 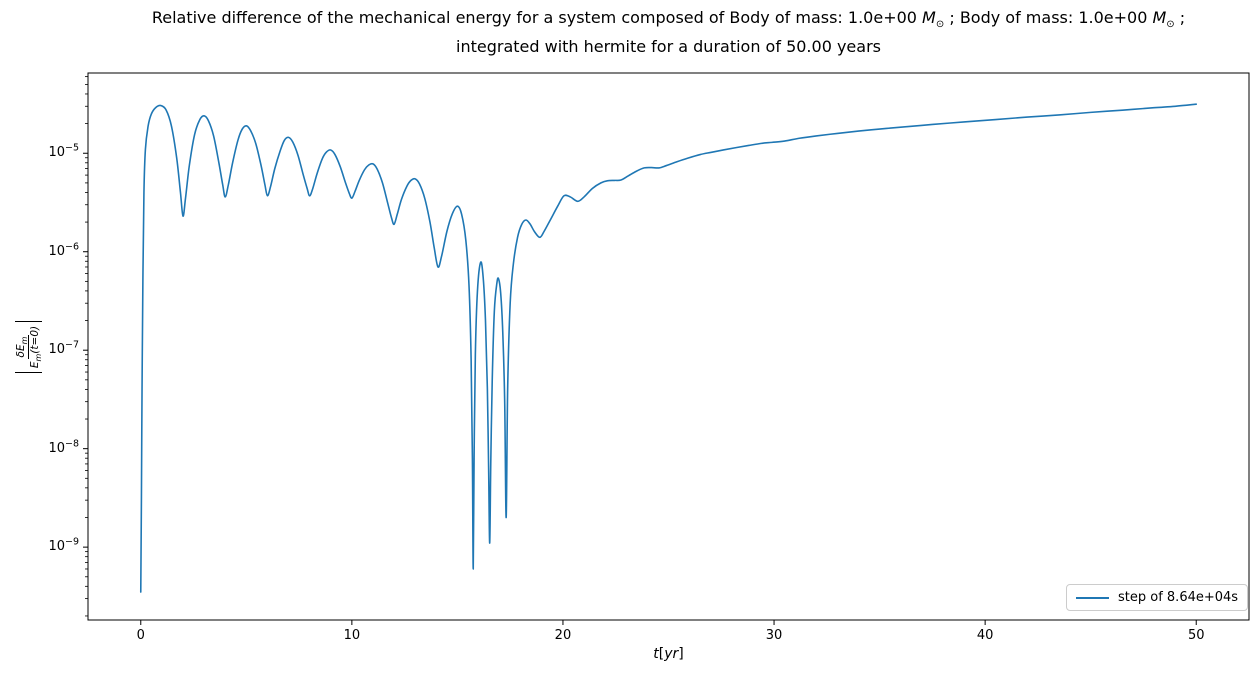 I want to click on legend: step of 8.64e+04s, so click(x=1157, y=597).